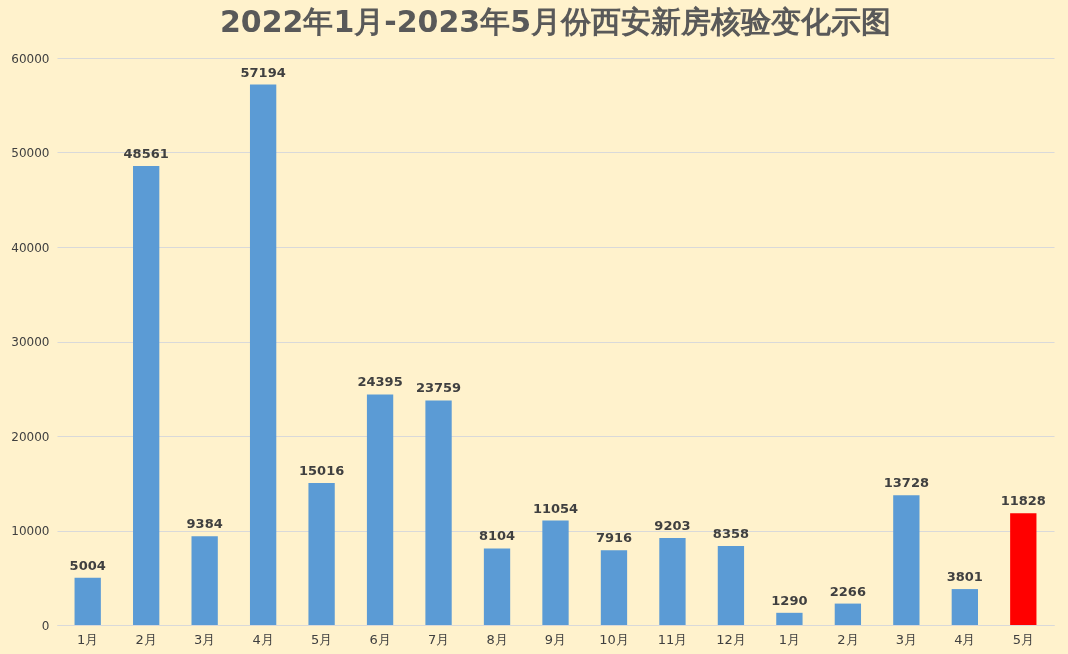  I want to click on data-label: 3801, so click(964, 577).